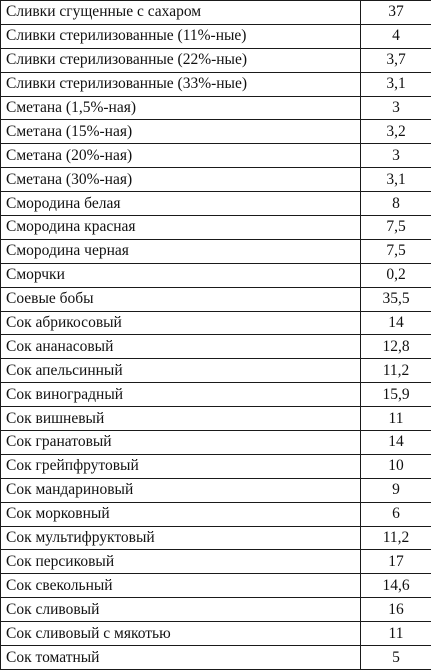 This screenshot has height=670, width=431. What do you see at coordinates (395, 657) in the screenshot?
I see `value-cell: 5` at bounding box center [395, 657].